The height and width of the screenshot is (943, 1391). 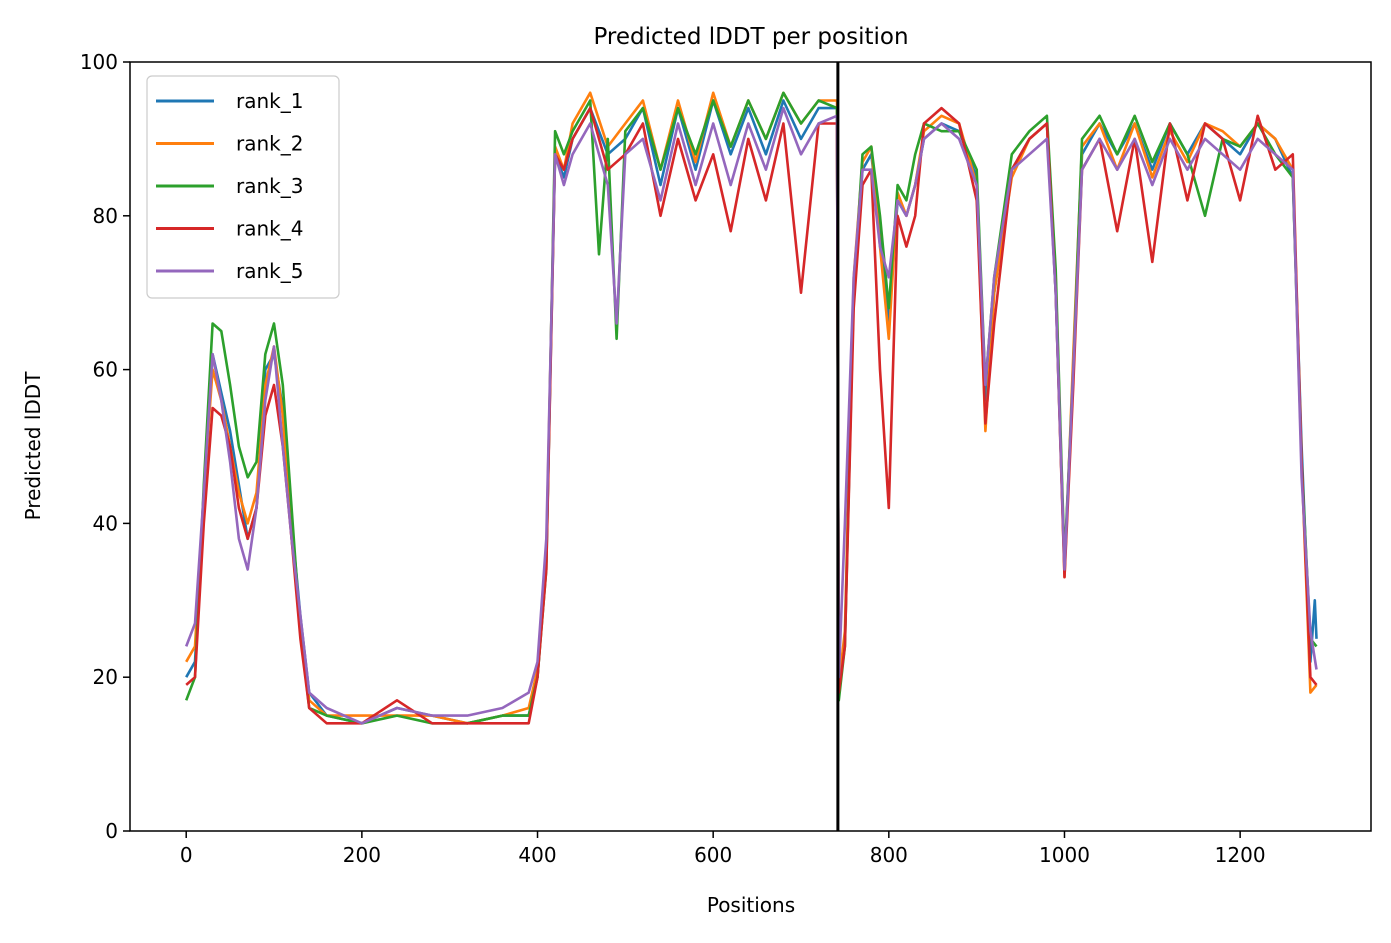 What do you see at coordinates (269, 229) in the screenshot?
I see `legend-label-rank-4: rank_4` at bounding box center [269, 229].